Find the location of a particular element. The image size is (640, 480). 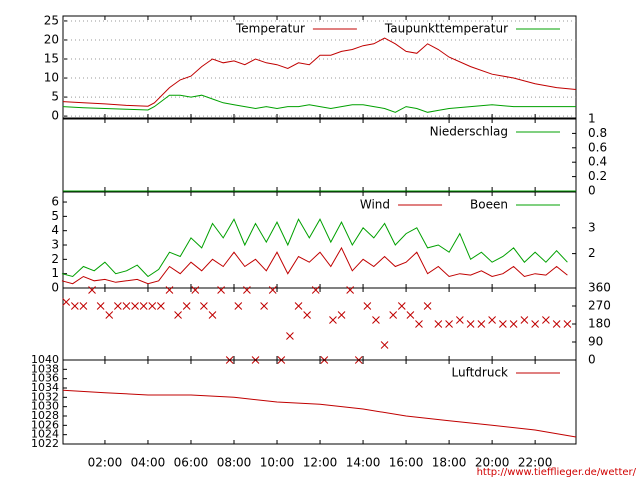

y-tick-label: 20 is located at coordinates (51, 39).